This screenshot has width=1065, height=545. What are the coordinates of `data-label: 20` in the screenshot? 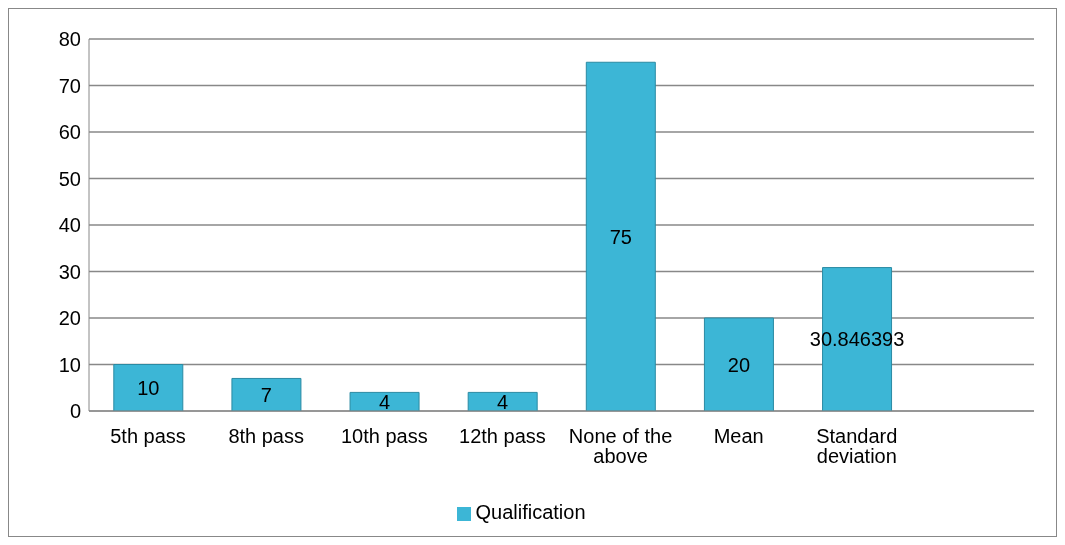 It's located at (739, 364).